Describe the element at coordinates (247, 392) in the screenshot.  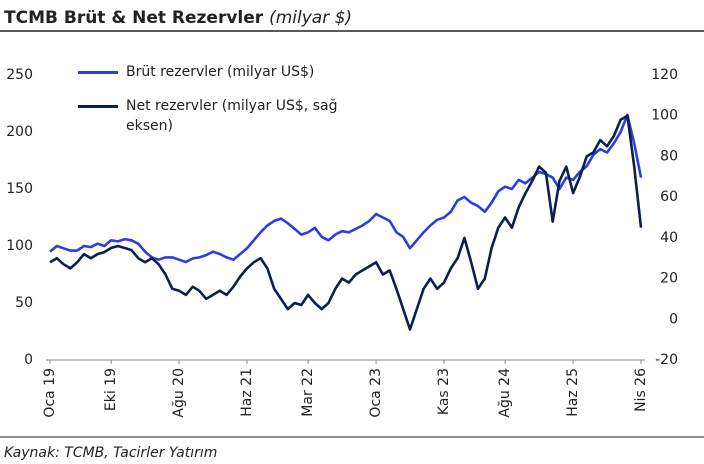
I see `x-tick-label: Haz 21` at that location.